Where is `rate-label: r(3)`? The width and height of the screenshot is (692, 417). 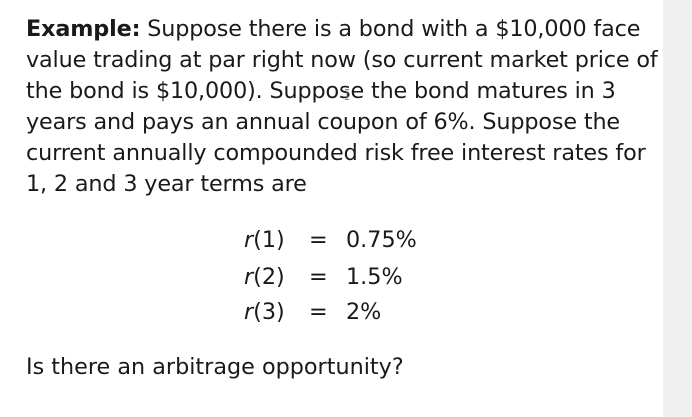
rate-label: r(3) is located at coordinates (264, 312).